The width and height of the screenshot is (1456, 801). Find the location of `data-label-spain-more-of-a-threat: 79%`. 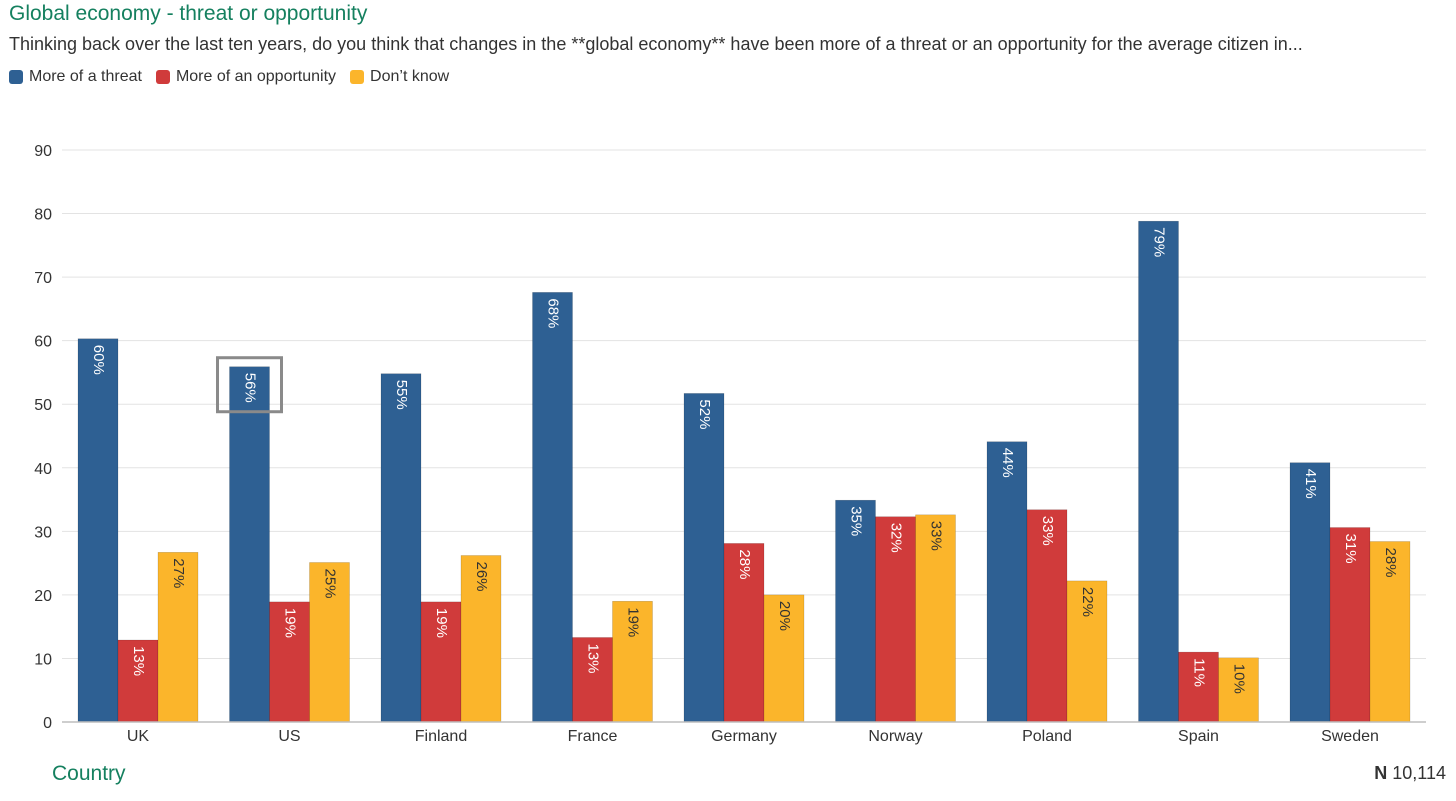

data-label-spain-more-of-a-threat: 79% is located at coordinates (1159, 242).